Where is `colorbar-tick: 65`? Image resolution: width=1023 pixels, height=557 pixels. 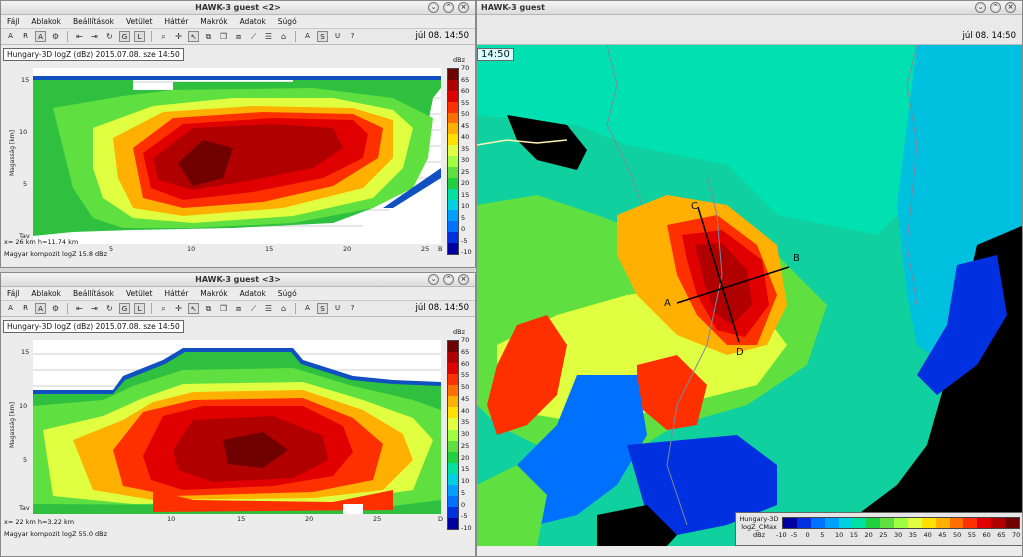 colorbar-tick: 65 is located at coordinates (465, 79).